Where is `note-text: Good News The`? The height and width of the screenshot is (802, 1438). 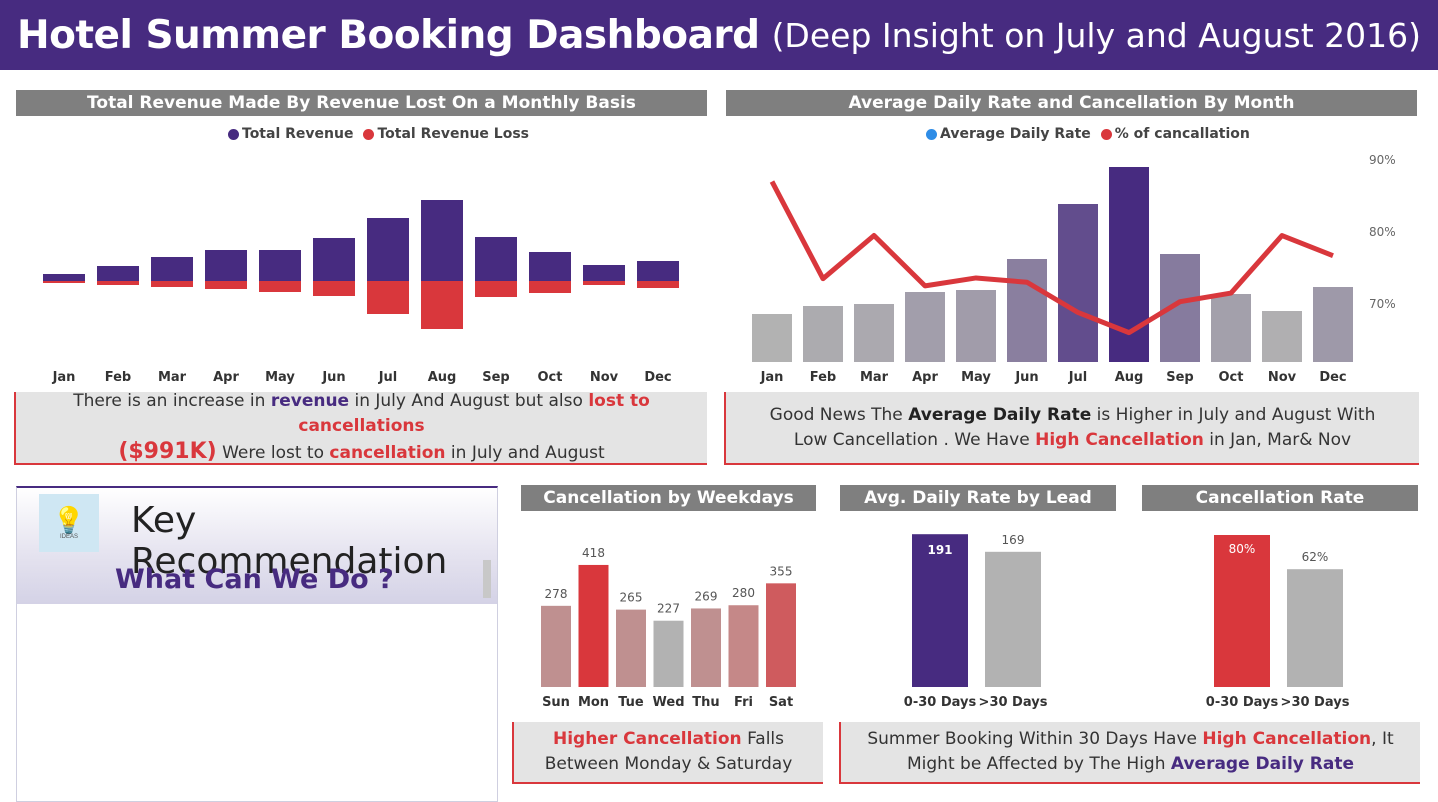
note-text: Good News The is located at coordinates (839, 414).